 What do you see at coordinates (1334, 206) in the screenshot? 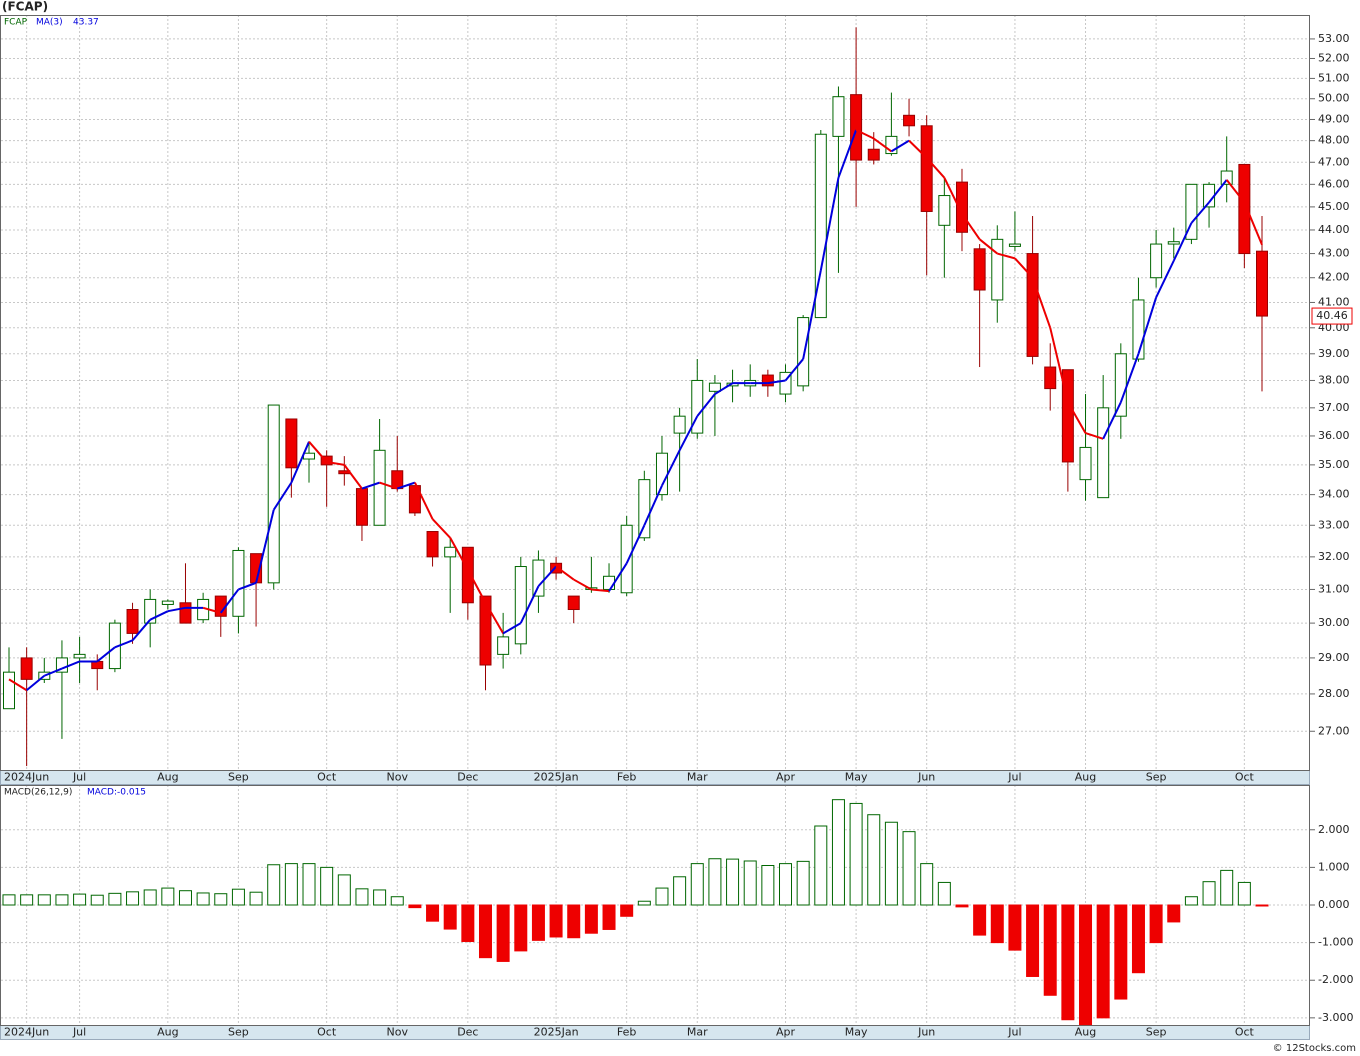
I see `y-tick-label: 45.00` at bounding box center [1334, 206].